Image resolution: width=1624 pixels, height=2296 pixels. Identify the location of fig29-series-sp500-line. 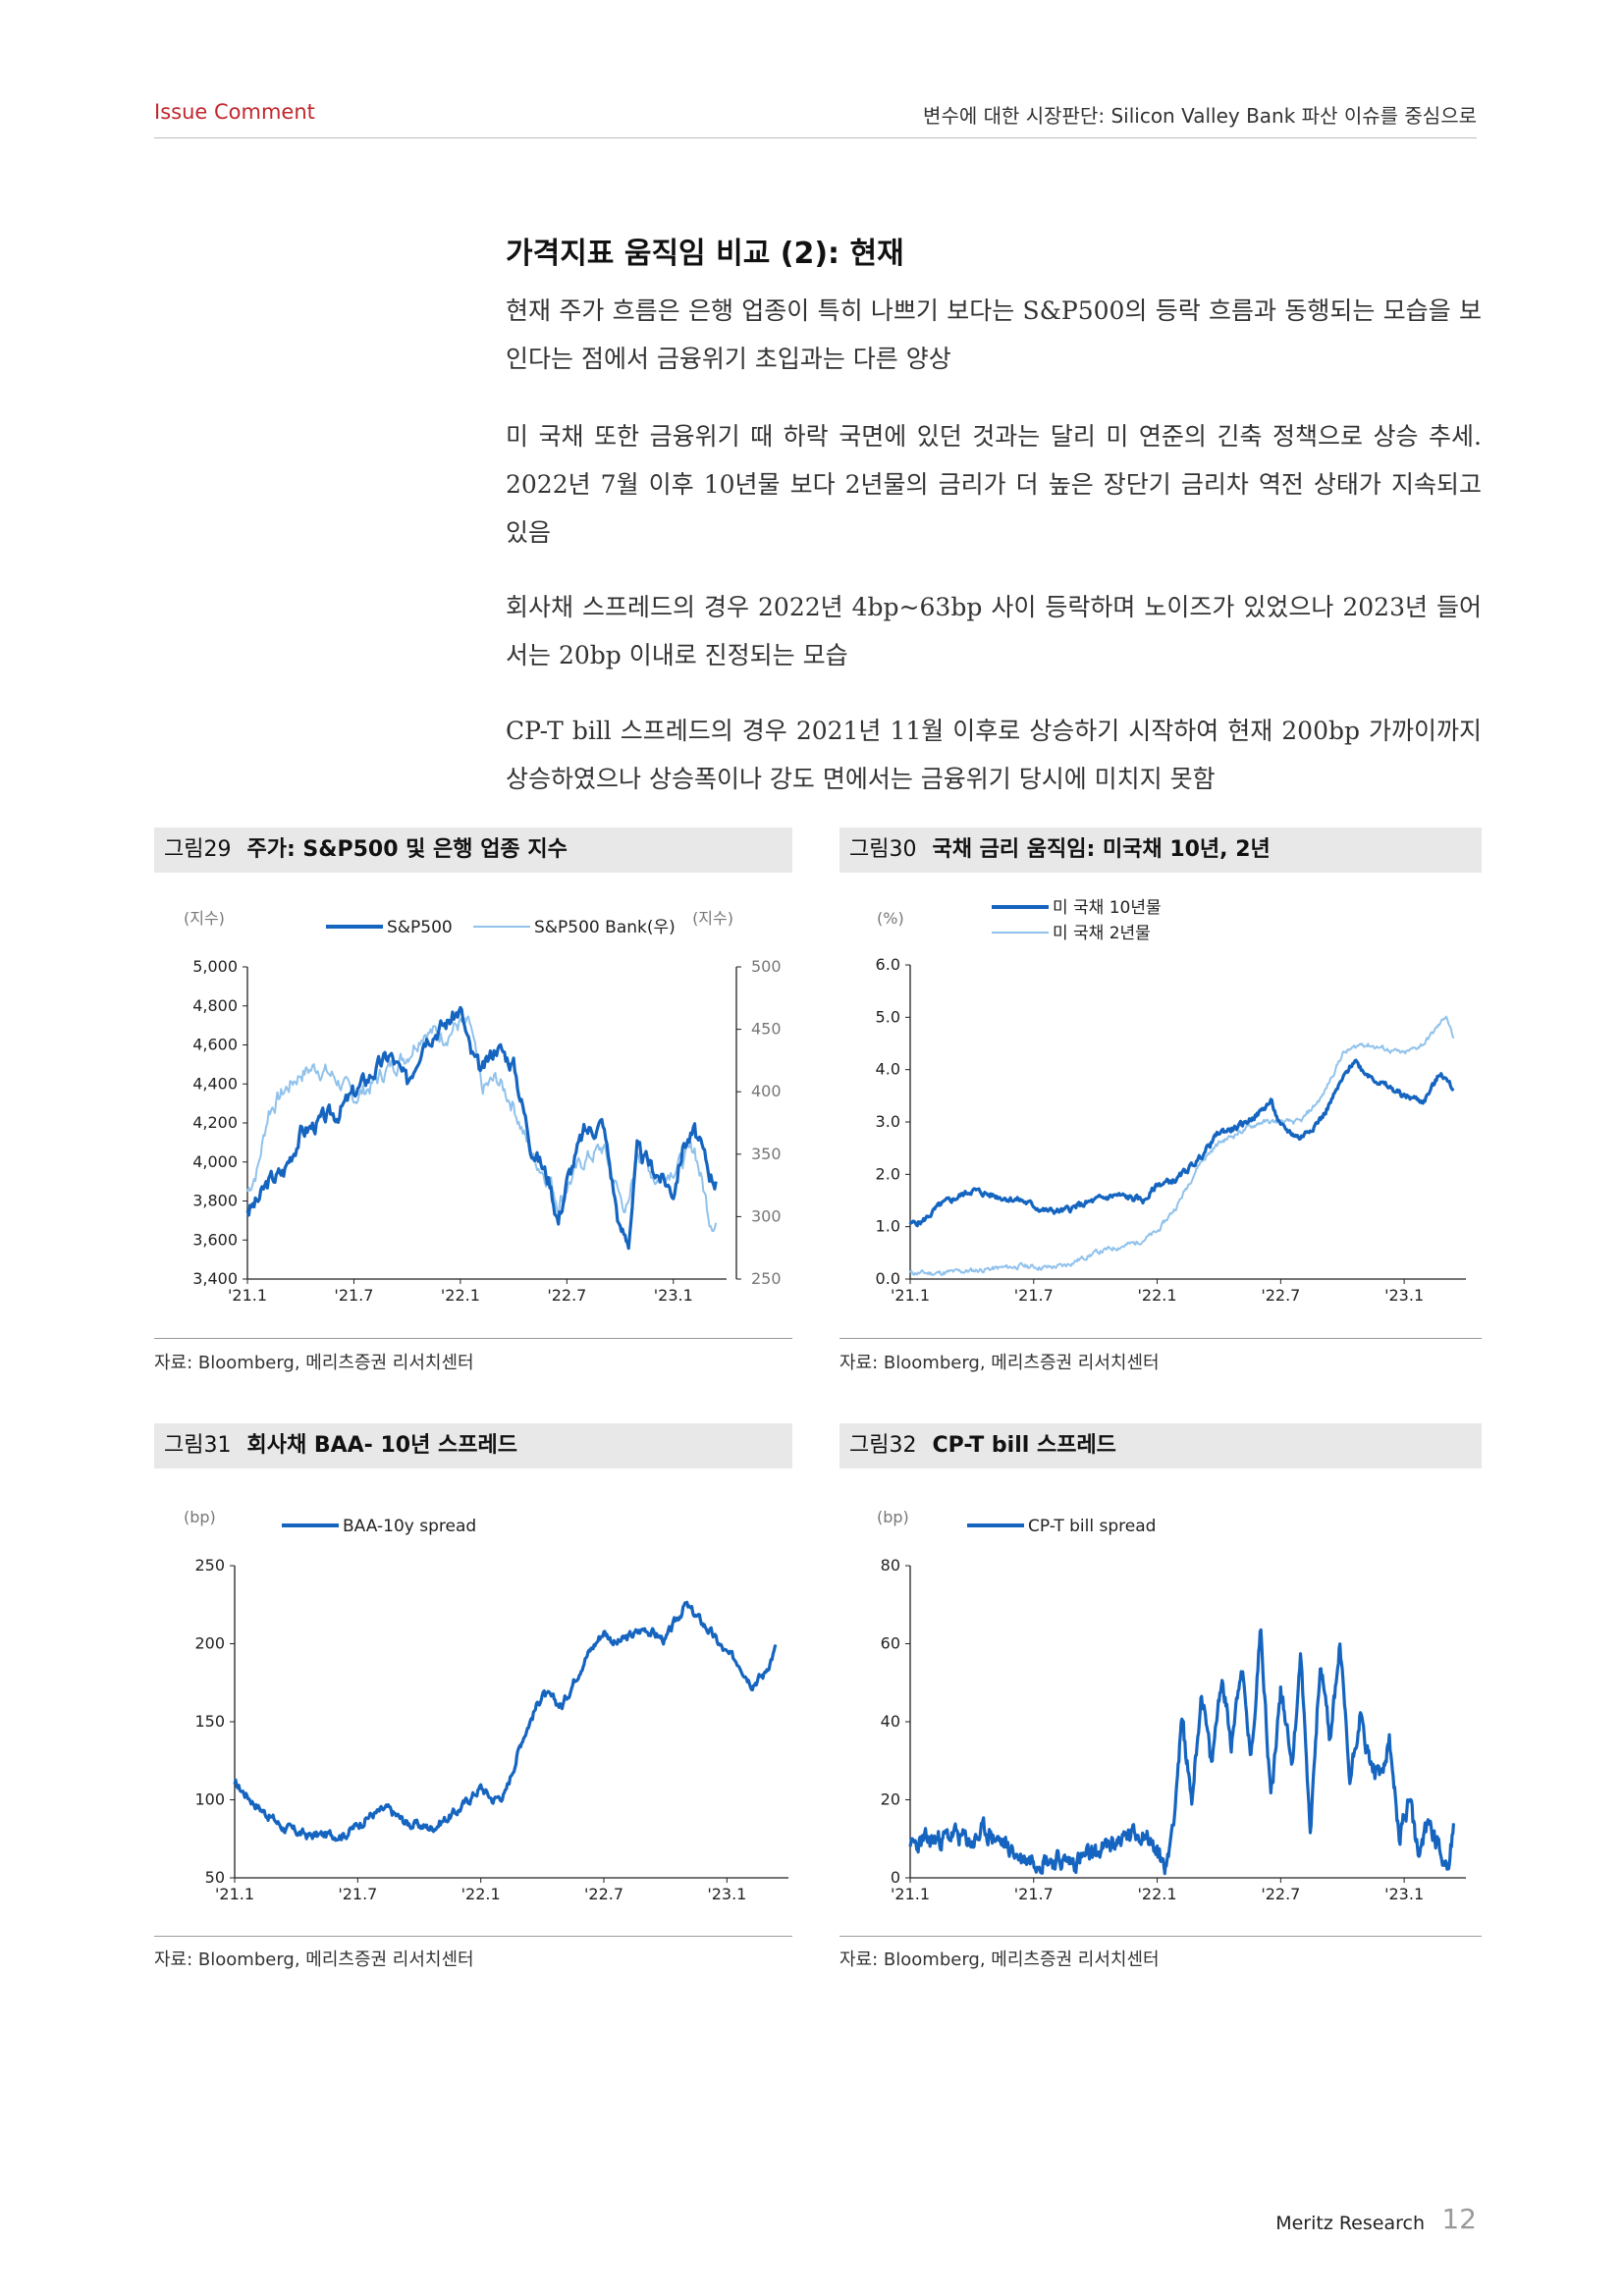
(481, 1128).